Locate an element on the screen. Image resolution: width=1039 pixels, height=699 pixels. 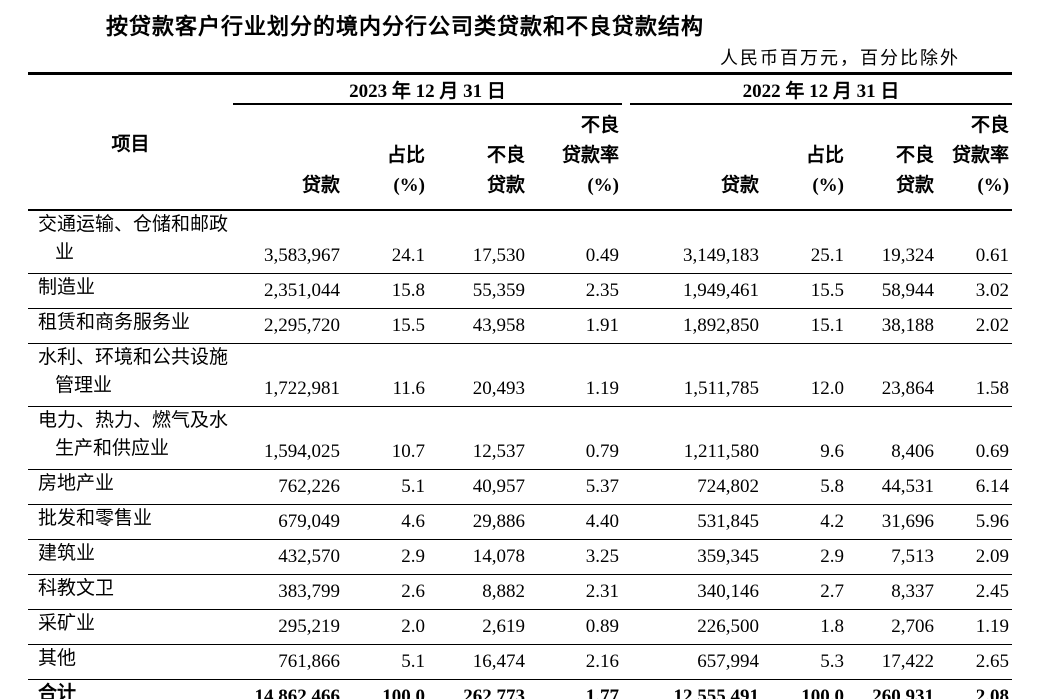
row-label: 租赁和商务服务业 is located at coordinates (130, 326).